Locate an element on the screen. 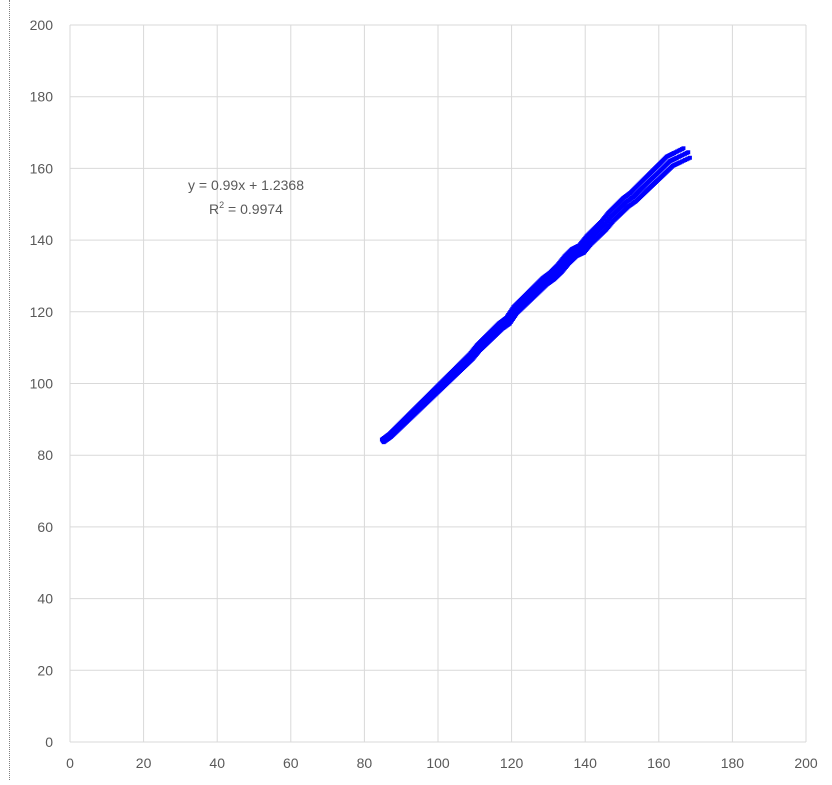 The width and height of the screenshot is (832, 785). x-tick-label: 200 is located at coordinates (806, 763).